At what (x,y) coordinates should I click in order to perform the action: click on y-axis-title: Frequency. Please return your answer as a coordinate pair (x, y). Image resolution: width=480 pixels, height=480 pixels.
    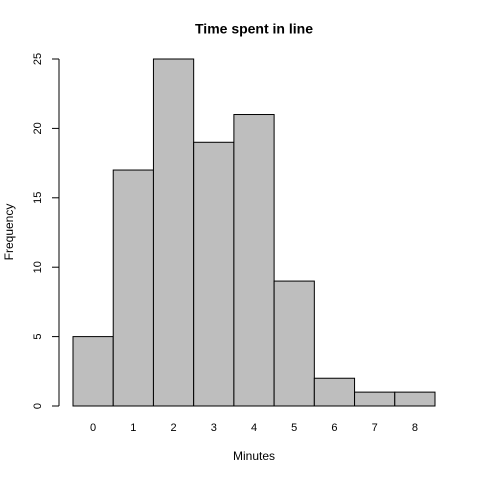
    Looking at the image, I should click on (9, 232).